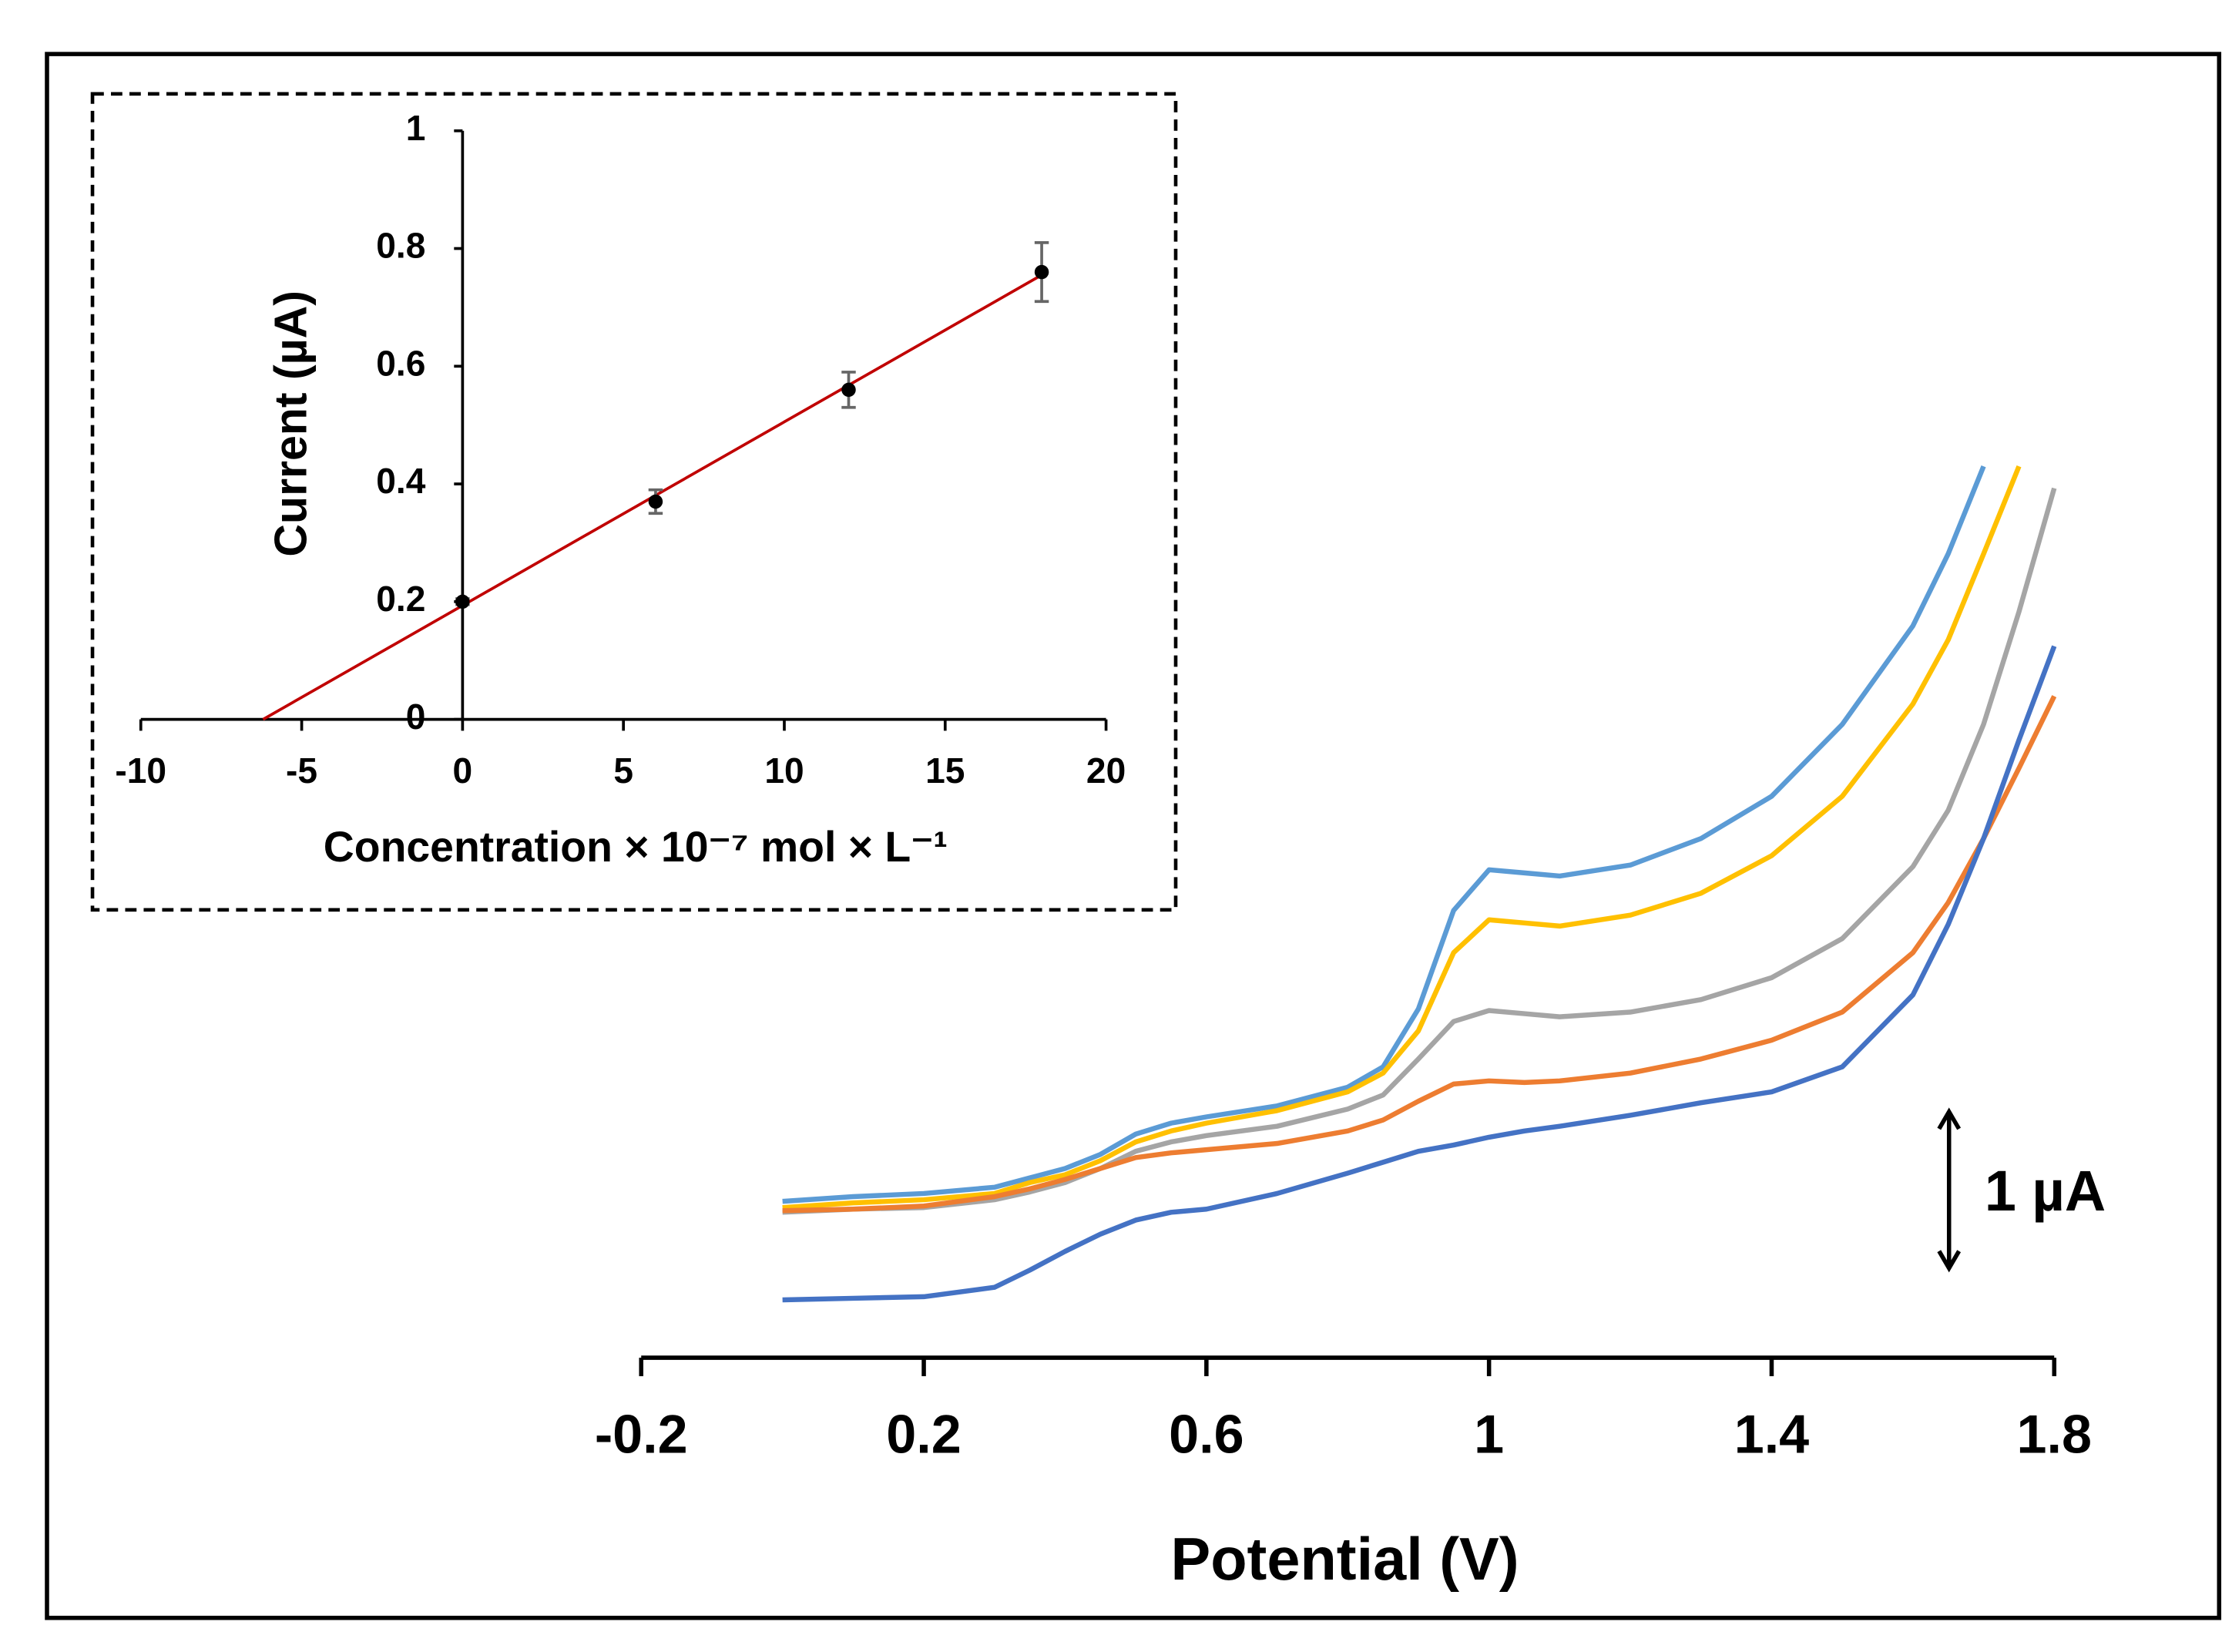 The width and height of the screenshot is (2232, 1652). Describe the element at coordinates (140, 771) in the screenshot. I see `x-tick-label: -10` at that location.